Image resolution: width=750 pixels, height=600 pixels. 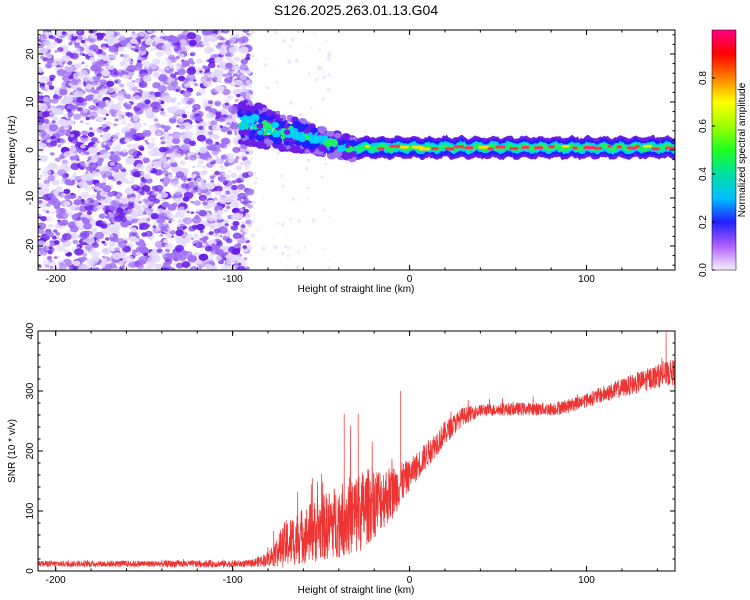 What do you see at coordinates (30, 330) in the screenshot?
I see `snr-y-tick-label: 400` at bounding box center [30, 330].